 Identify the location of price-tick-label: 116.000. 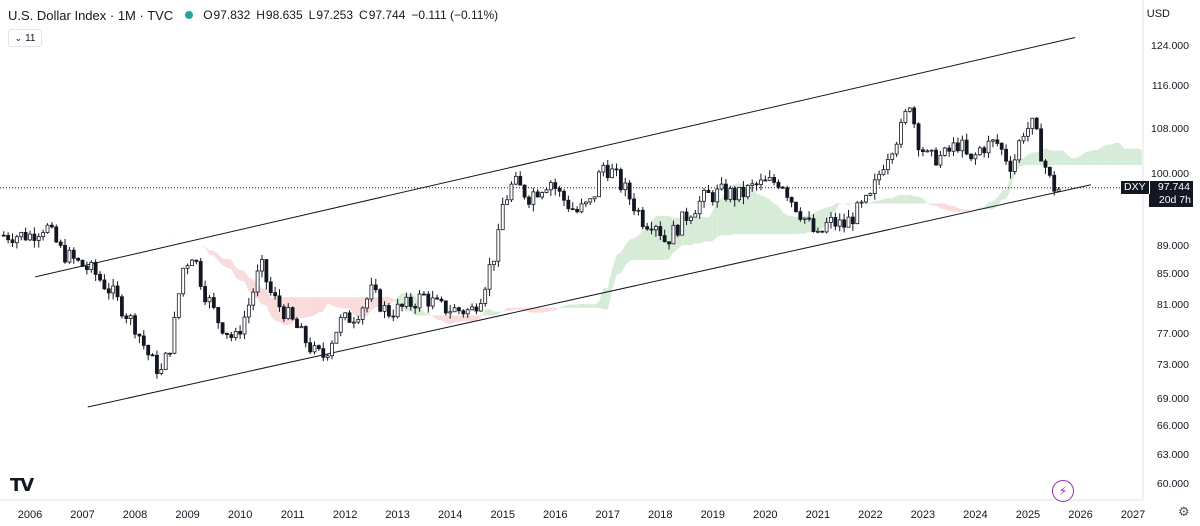
(1170, 86).